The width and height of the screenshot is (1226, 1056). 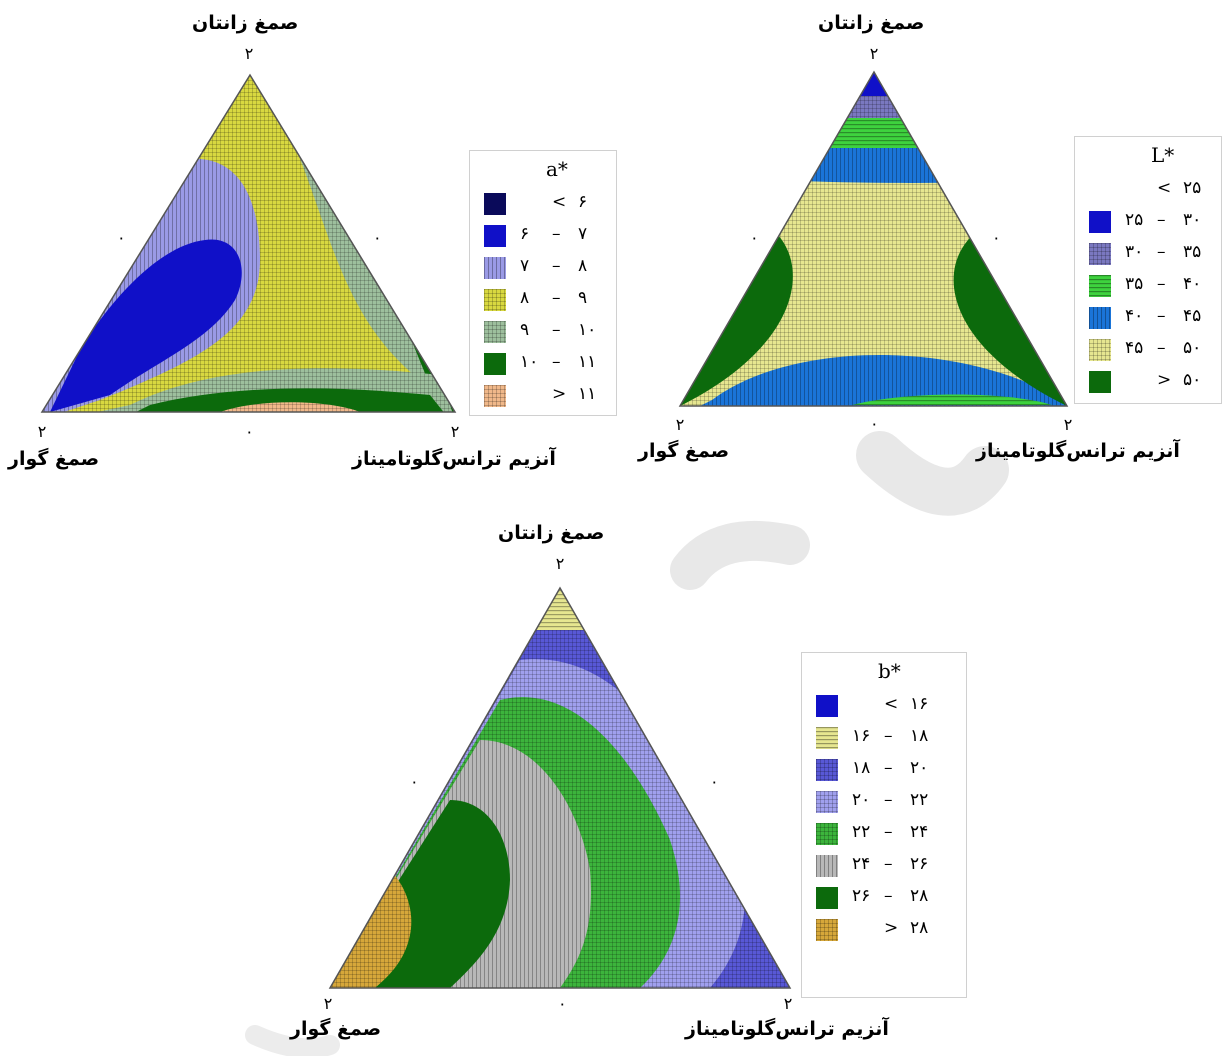 I want to click on legend-high: ۵۰, so click(x=1192, y=348).